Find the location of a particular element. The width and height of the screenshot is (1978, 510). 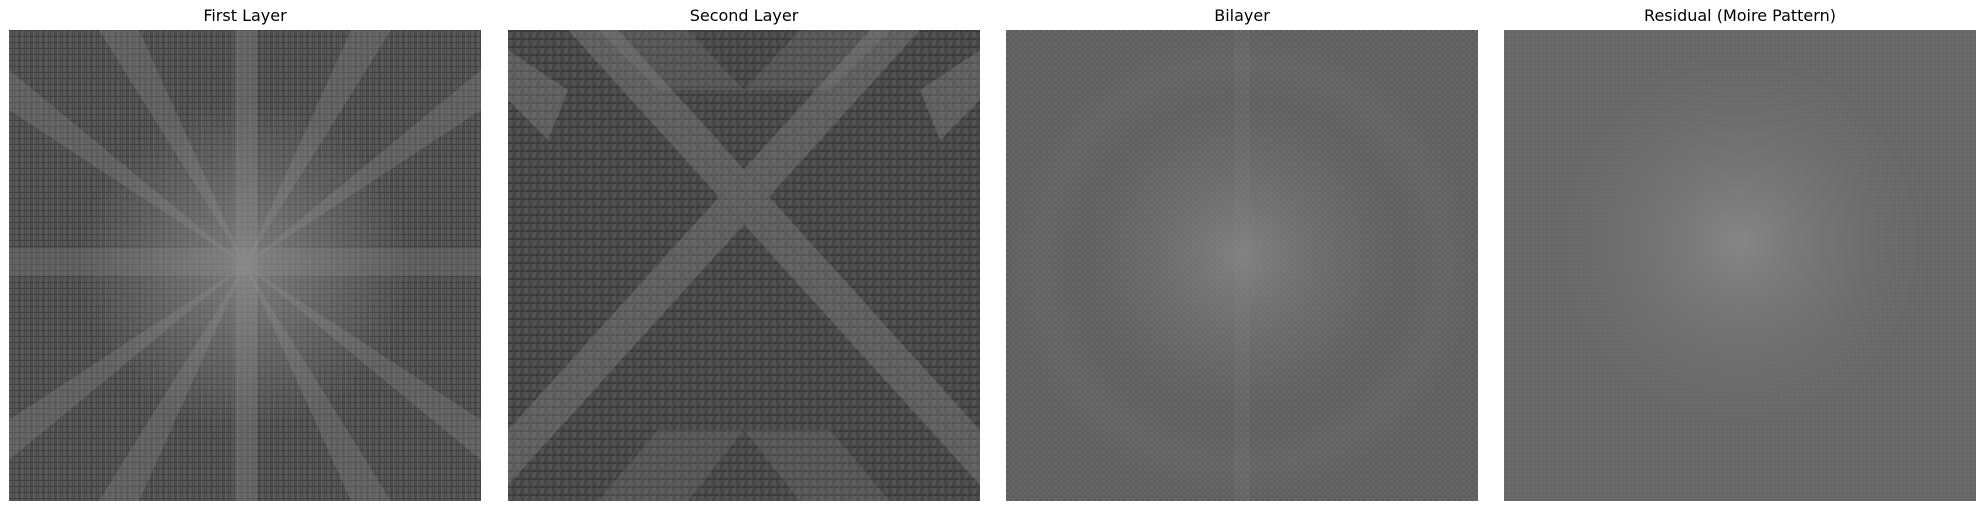

panel-title: Residual (Moire Pattern) is located at coordinates (1740, 15).